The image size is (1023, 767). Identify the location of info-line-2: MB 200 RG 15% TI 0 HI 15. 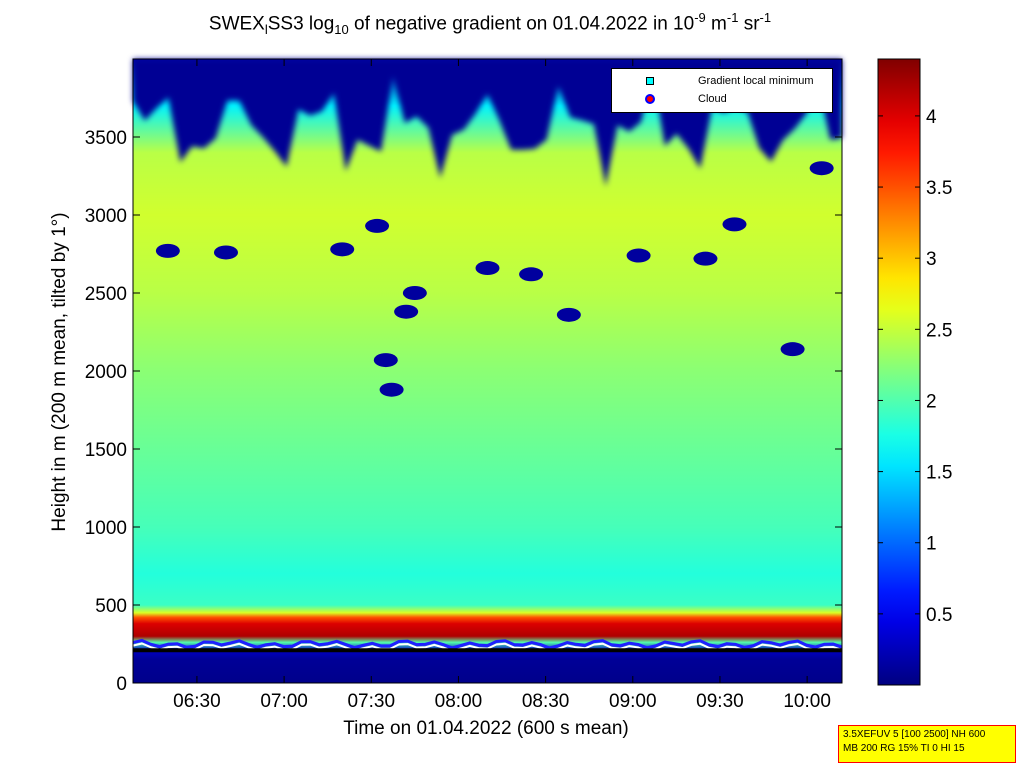
(904, 748).